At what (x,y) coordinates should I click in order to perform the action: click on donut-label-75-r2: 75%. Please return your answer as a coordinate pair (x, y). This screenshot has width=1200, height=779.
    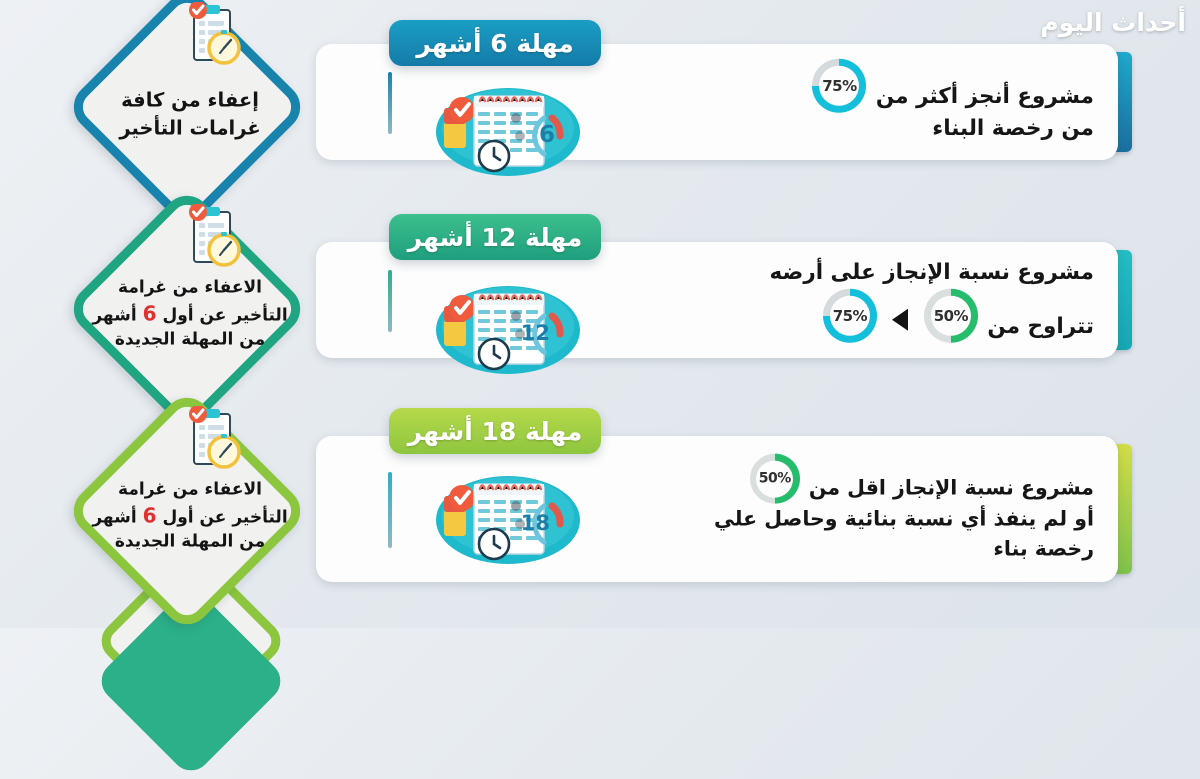
    Looking at the image, I should click on (849, 316).